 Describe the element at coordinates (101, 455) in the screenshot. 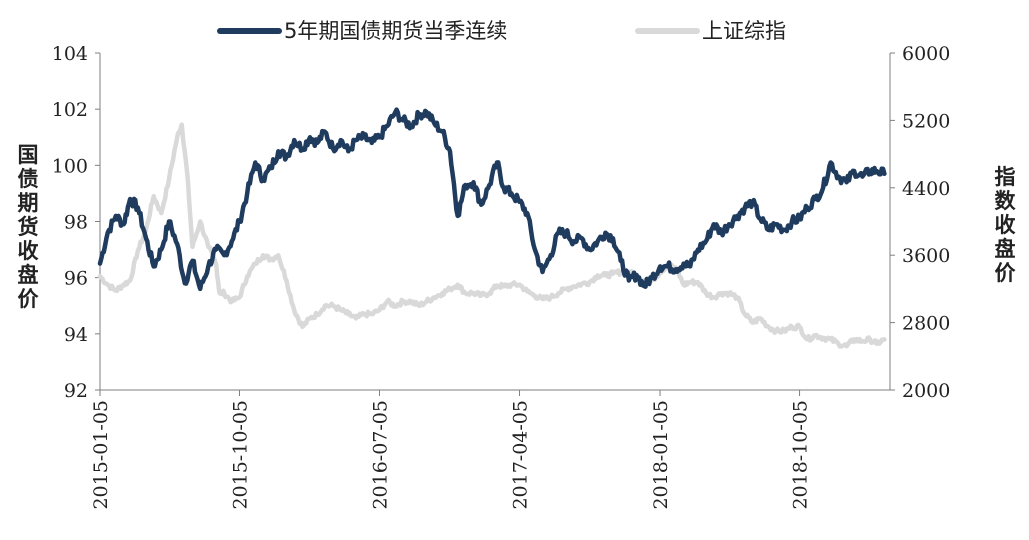

I see `x-tick-label: 2015-01-05` at that location.